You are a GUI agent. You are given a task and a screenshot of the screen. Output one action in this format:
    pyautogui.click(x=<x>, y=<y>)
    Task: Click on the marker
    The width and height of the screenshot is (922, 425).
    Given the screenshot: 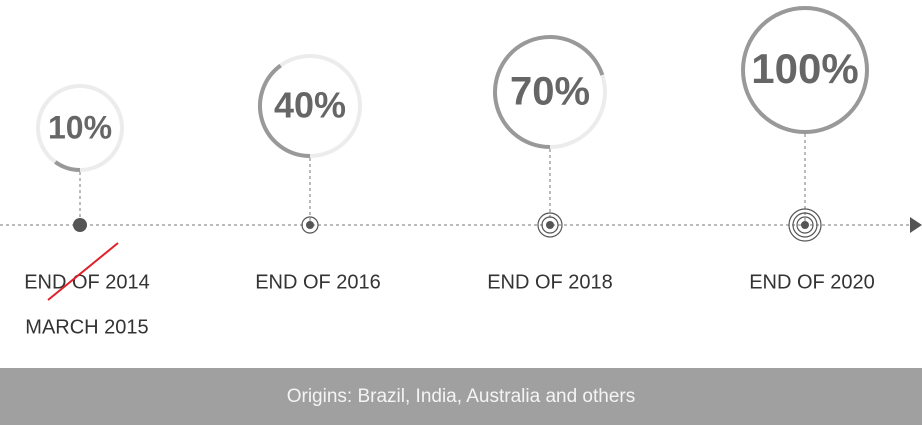 What is the action you would take?
    pyautogui.click(x=80, y=225)
    